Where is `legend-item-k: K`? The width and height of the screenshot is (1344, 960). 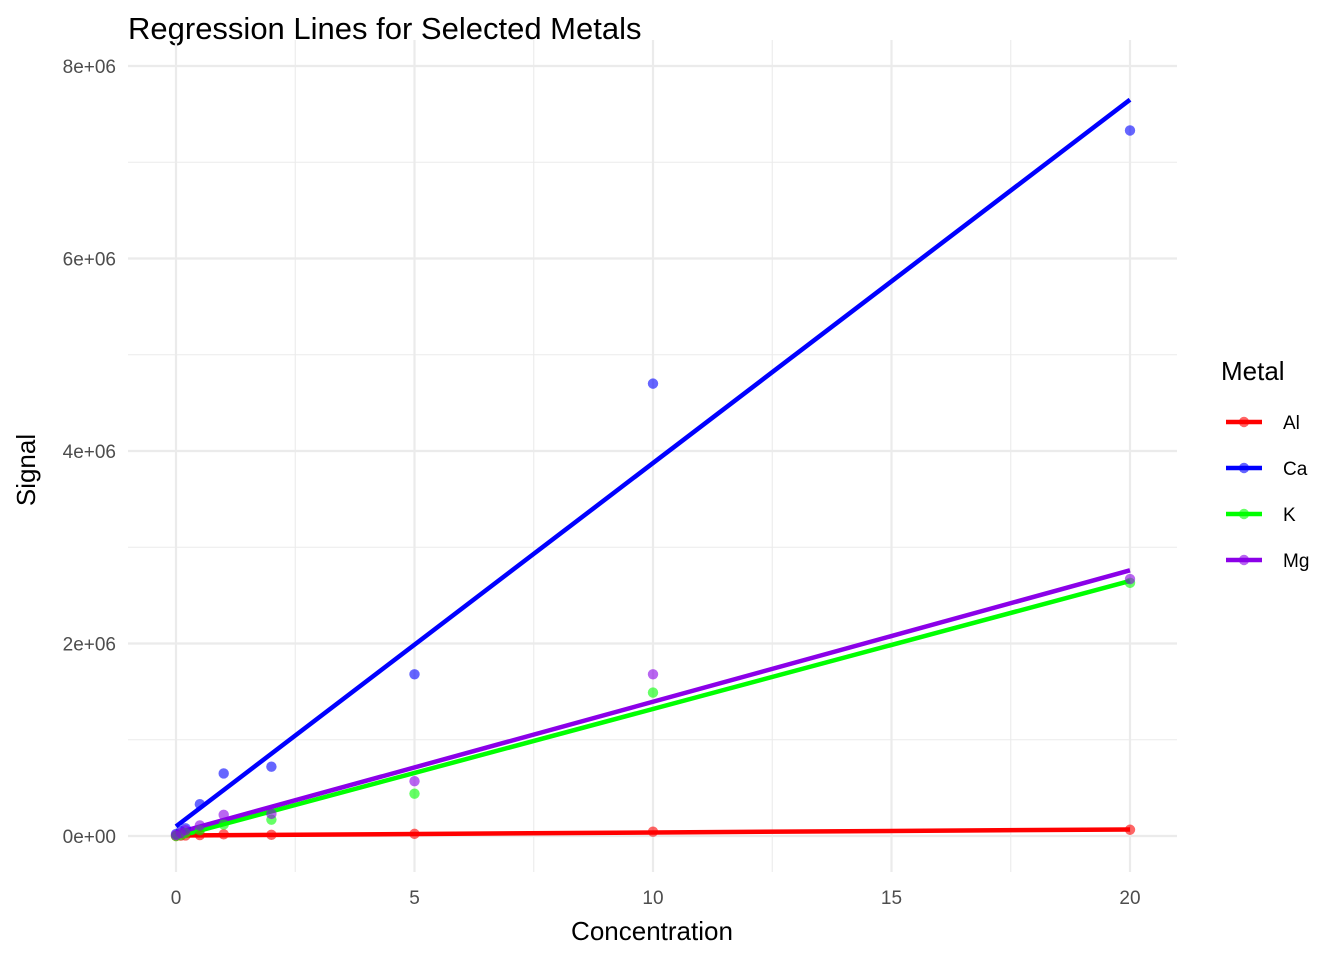
legend-item-k: K is located at coordinates (1261, 515).